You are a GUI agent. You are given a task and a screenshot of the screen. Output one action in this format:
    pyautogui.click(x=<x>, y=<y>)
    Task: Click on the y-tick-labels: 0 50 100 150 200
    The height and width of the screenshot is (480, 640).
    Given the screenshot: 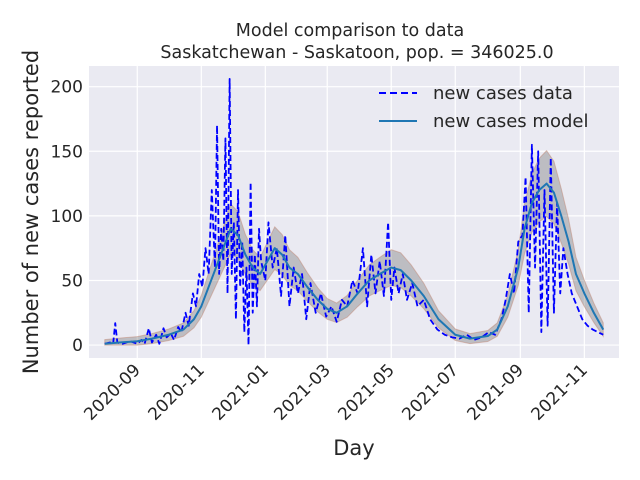 What is the action you would take?
    pyautogui.click(x=67, y=217)
    